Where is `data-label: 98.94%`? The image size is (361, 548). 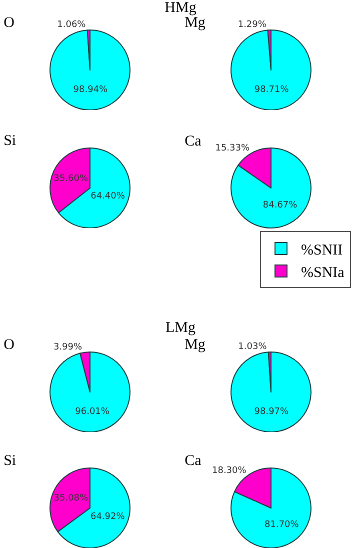
data-label: 98.94% is located at coordinates (90, 89).